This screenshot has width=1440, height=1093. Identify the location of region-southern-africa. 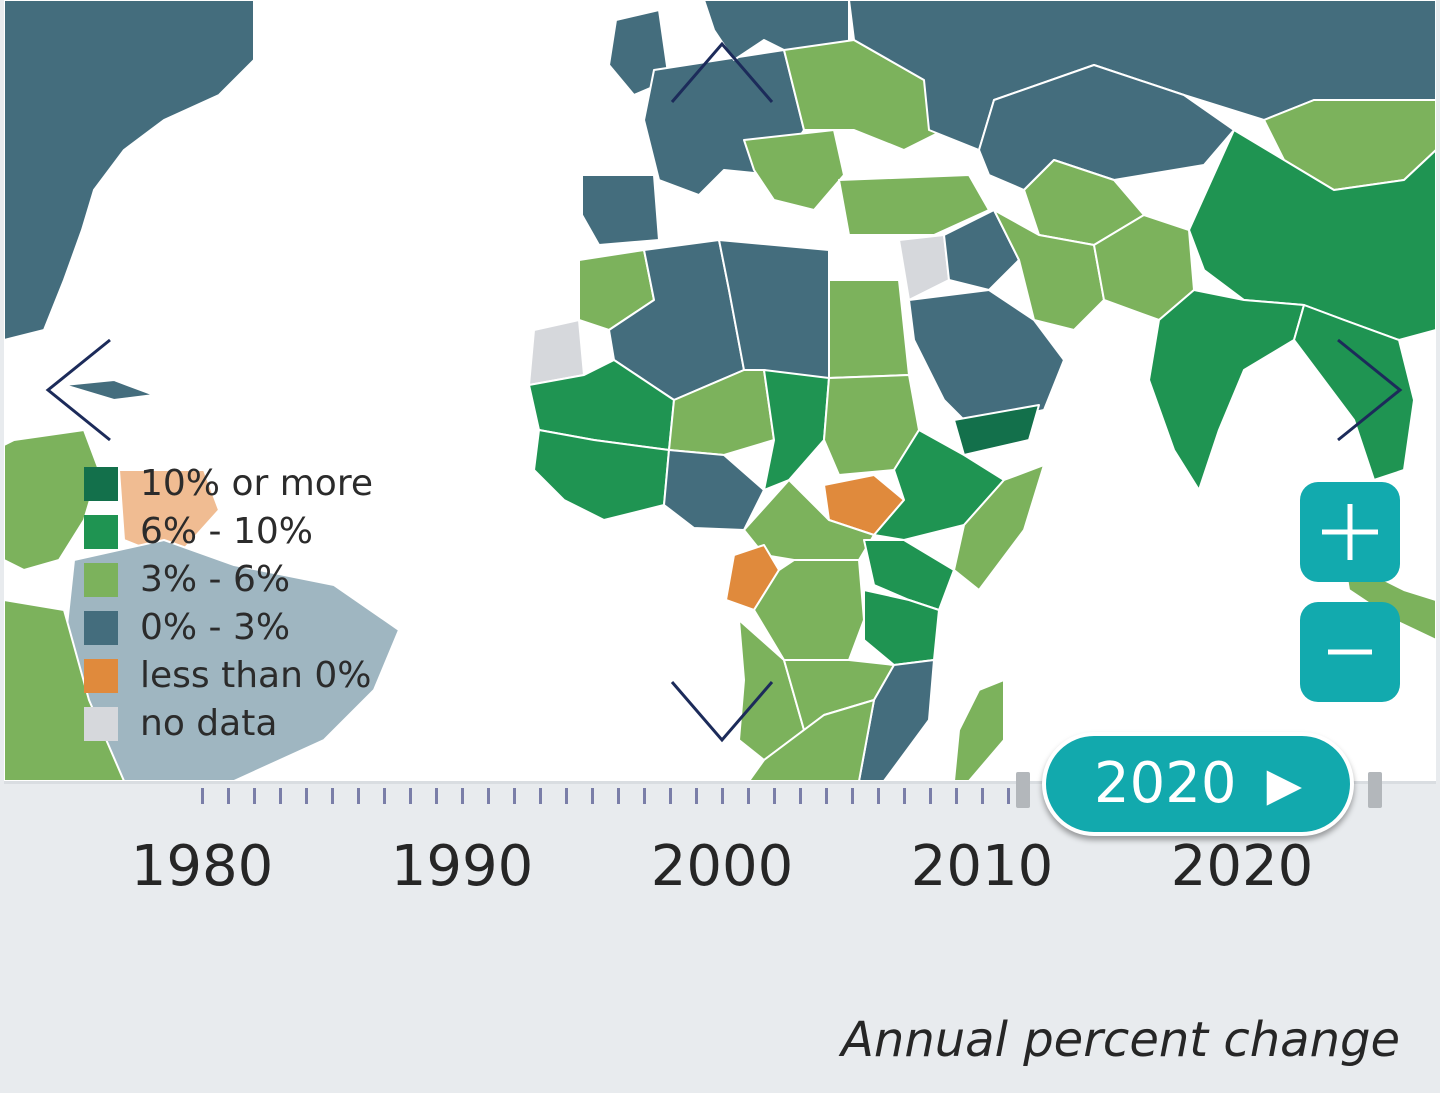
(811, 740).